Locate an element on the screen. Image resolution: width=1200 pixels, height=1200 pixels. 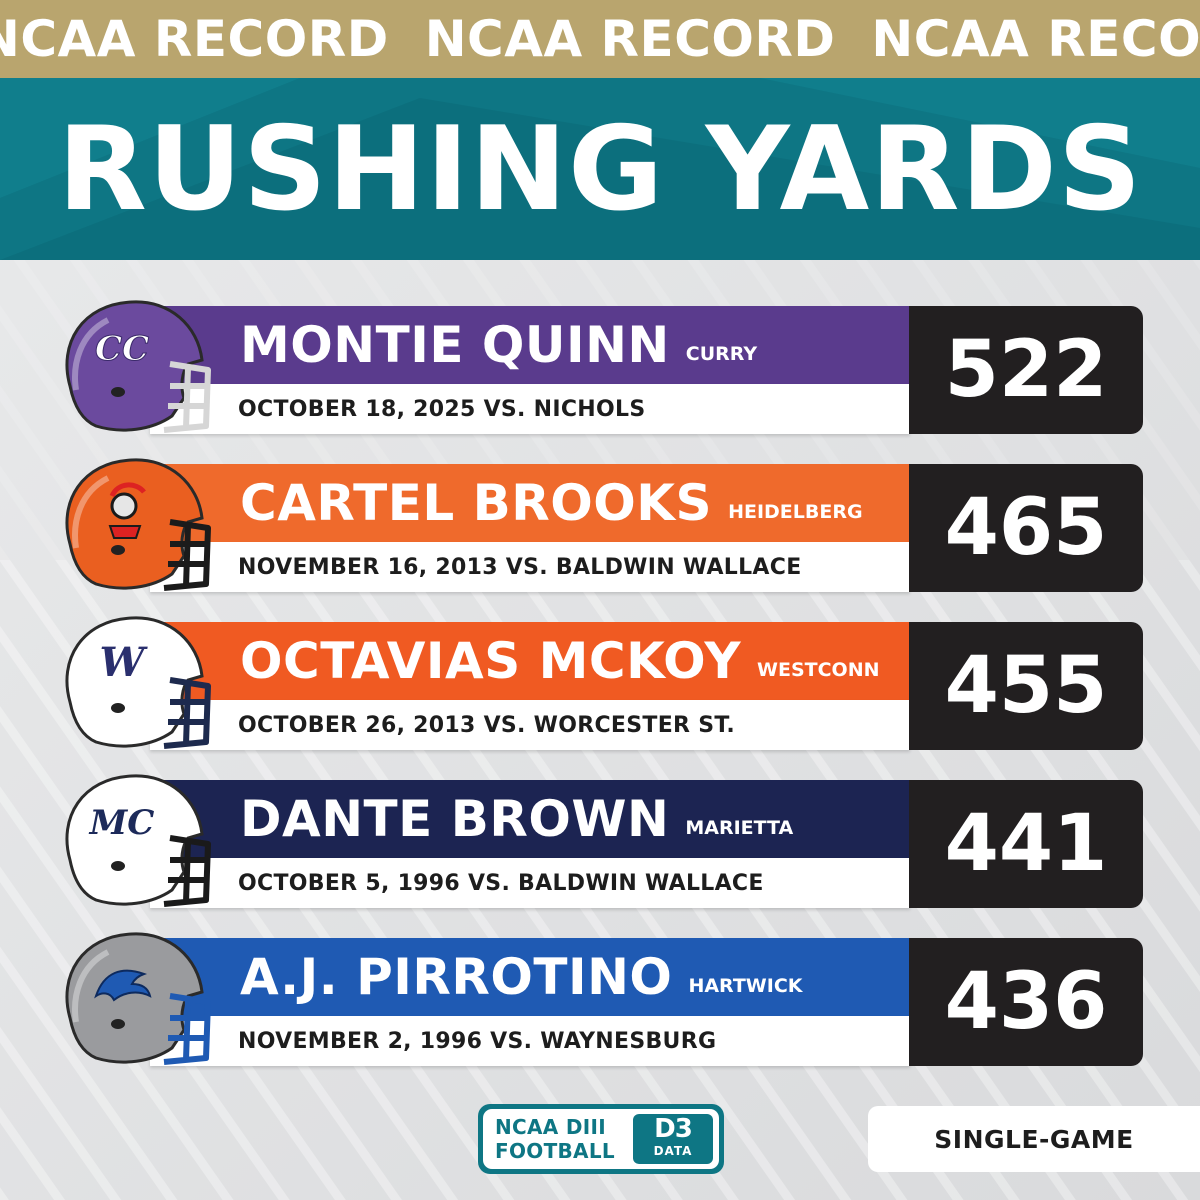
player-name: OCTAVIAS MCKOY is located at coordinates (491, 661).